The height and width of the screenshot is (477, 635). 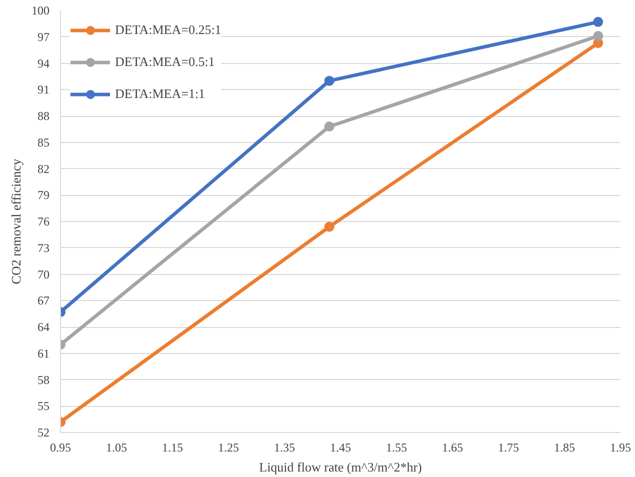 What do you see at coordinates (284, 447) in the screenshot?
I see `x-tick-label: 1.35` at bounding box center [284, 447].